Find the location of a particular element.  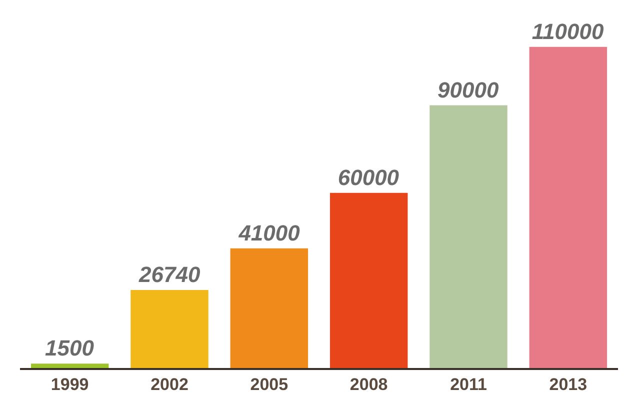

x-tick-label: 2008 is located at coordinates (369, 384).